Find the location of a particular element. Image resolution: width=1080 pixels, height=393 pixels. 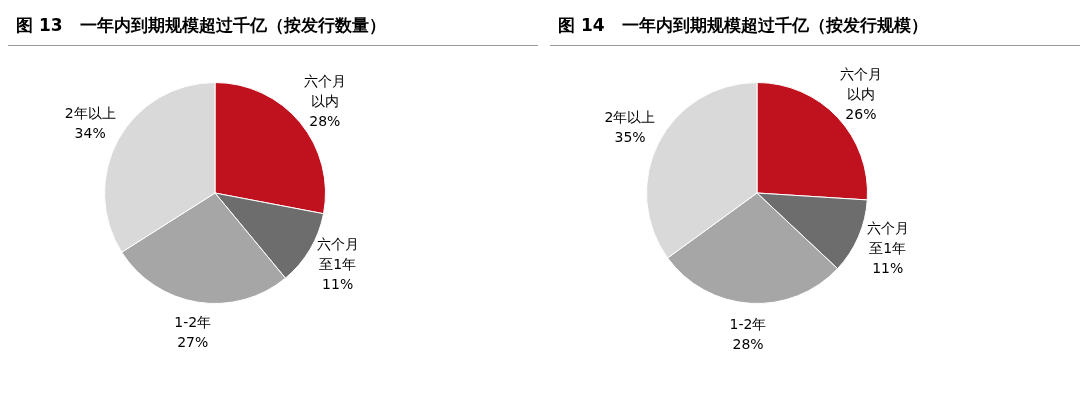

chart-title: 图 13 一年内到期规模超过千亿（按发行数量） is located at coordinates (273, 27).